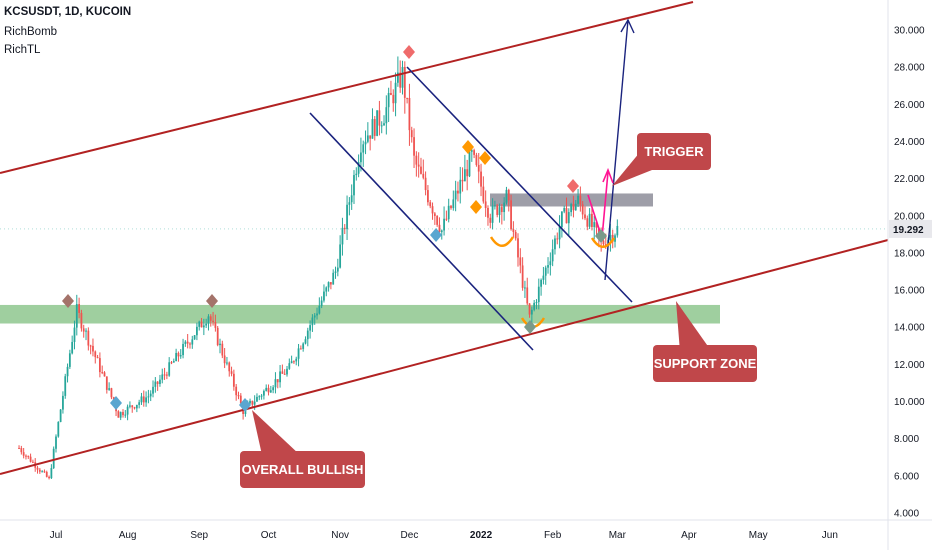  I want to click on wedge-upper-line, so click(519, 184).